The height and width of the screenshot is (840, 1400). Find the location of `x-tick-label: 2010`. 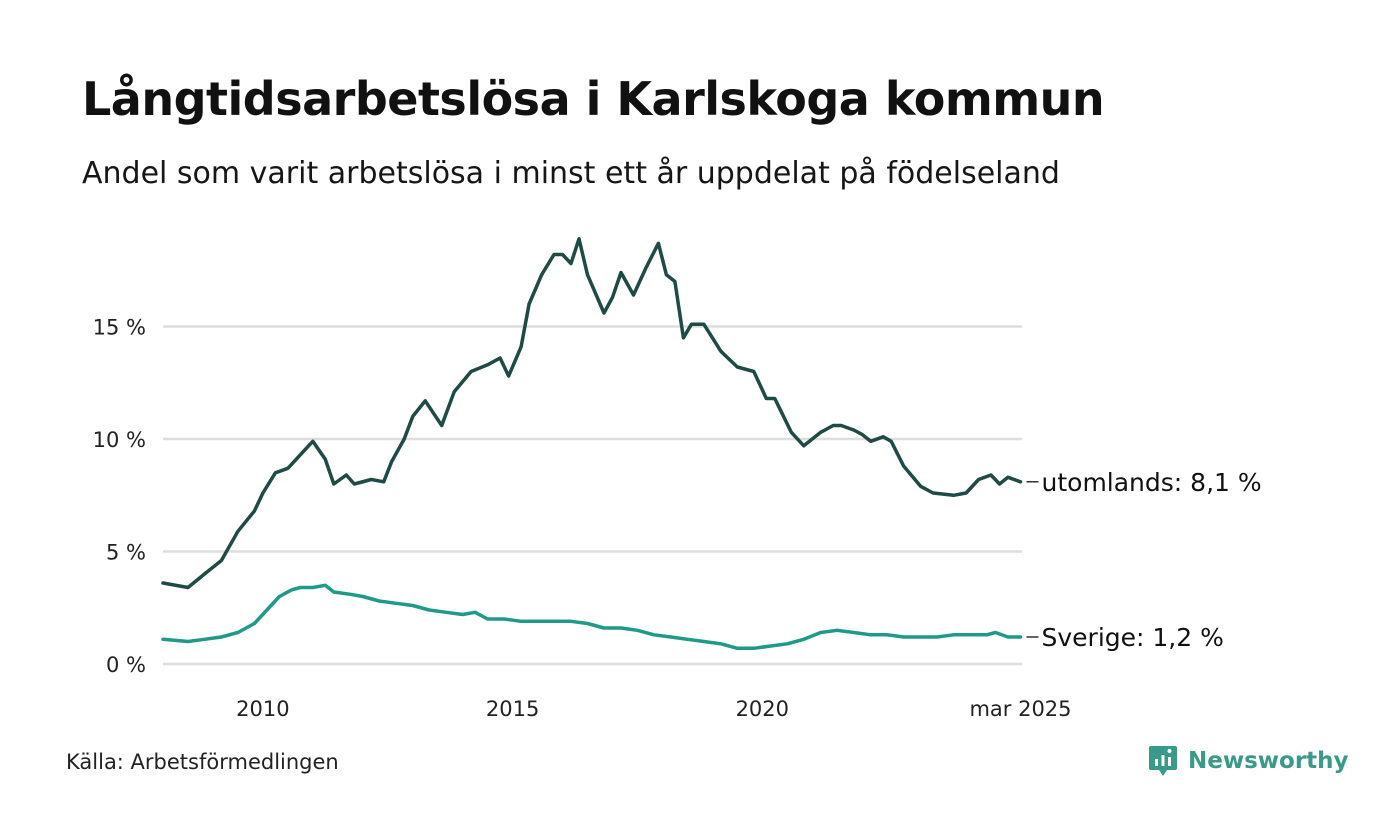

x-tick-label: 2010 is located at coordinates (262, 709).